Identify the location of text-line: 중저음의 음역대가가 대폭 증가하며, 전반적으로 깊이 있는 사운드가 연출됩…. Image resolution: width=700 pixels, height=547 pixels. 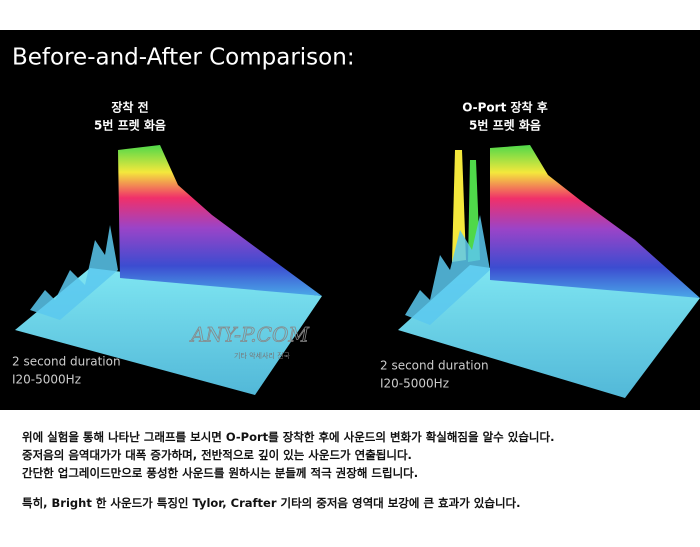
(217, 455).